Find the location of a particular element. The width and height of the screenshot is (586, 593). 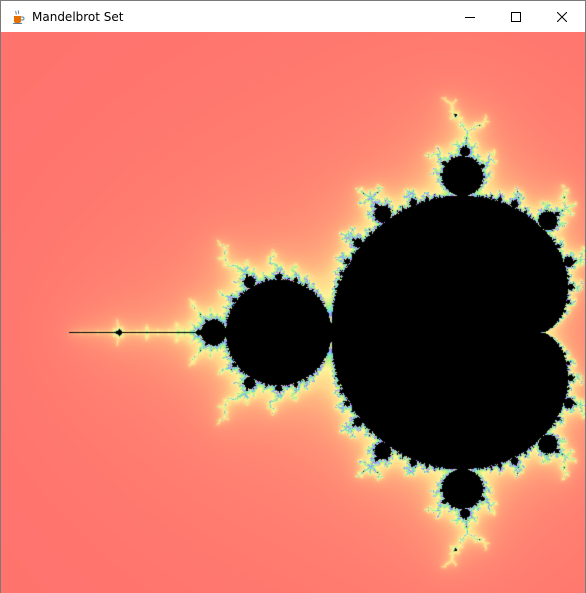

close-button is located at coordinates (562, 16).